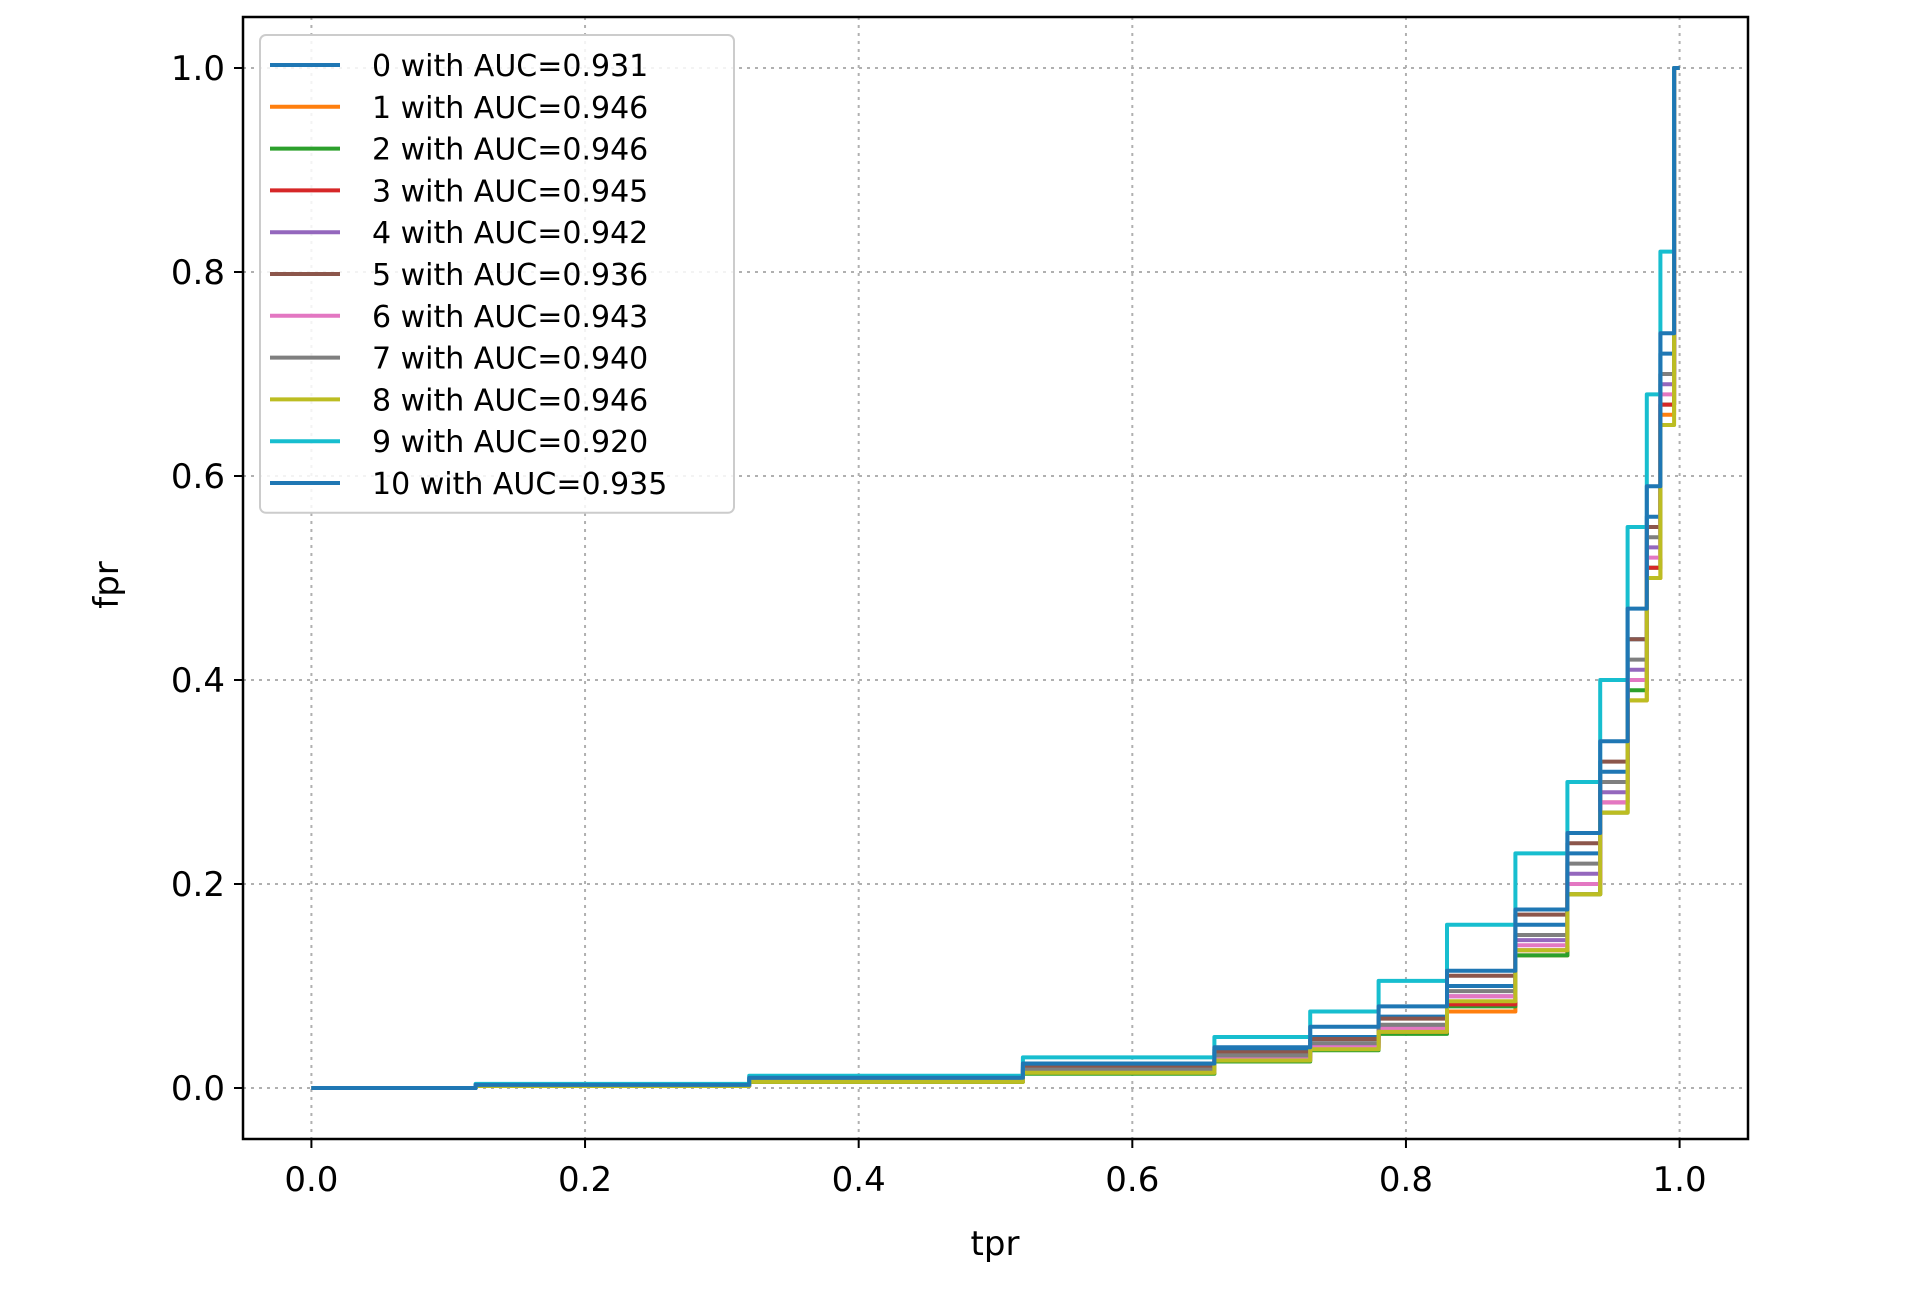 The image size is (1920, 1289). I want to click on legend-entry-label: 9 with AUC=0.920, so click(510, 442).